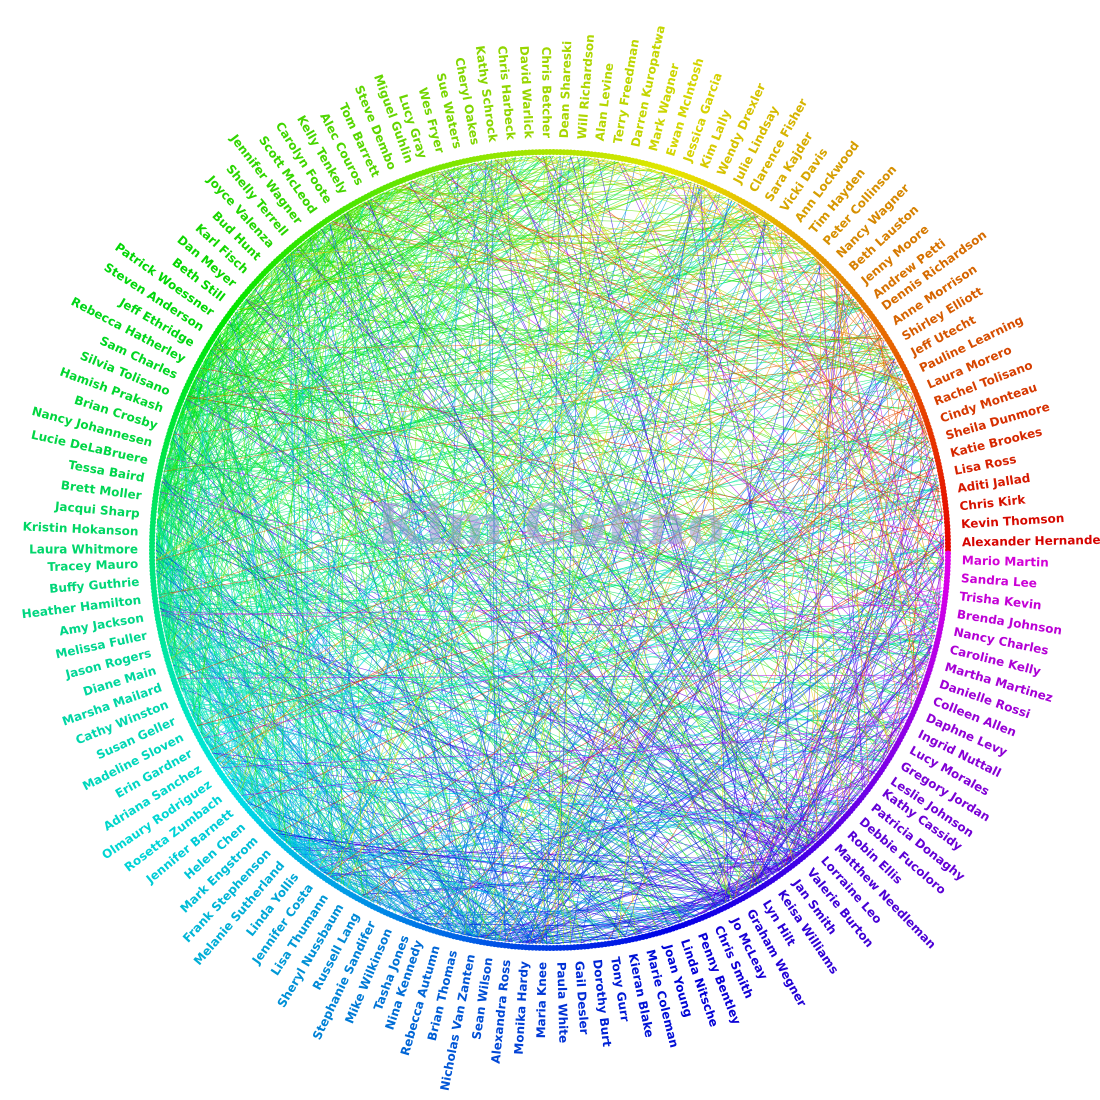 Image resolution: width=1100 pixels, height=1100 pixels. Describe the element at coordinates (96, 509) in the screenshot. I see `node-name-label: Jacqui Sharp` at that location.